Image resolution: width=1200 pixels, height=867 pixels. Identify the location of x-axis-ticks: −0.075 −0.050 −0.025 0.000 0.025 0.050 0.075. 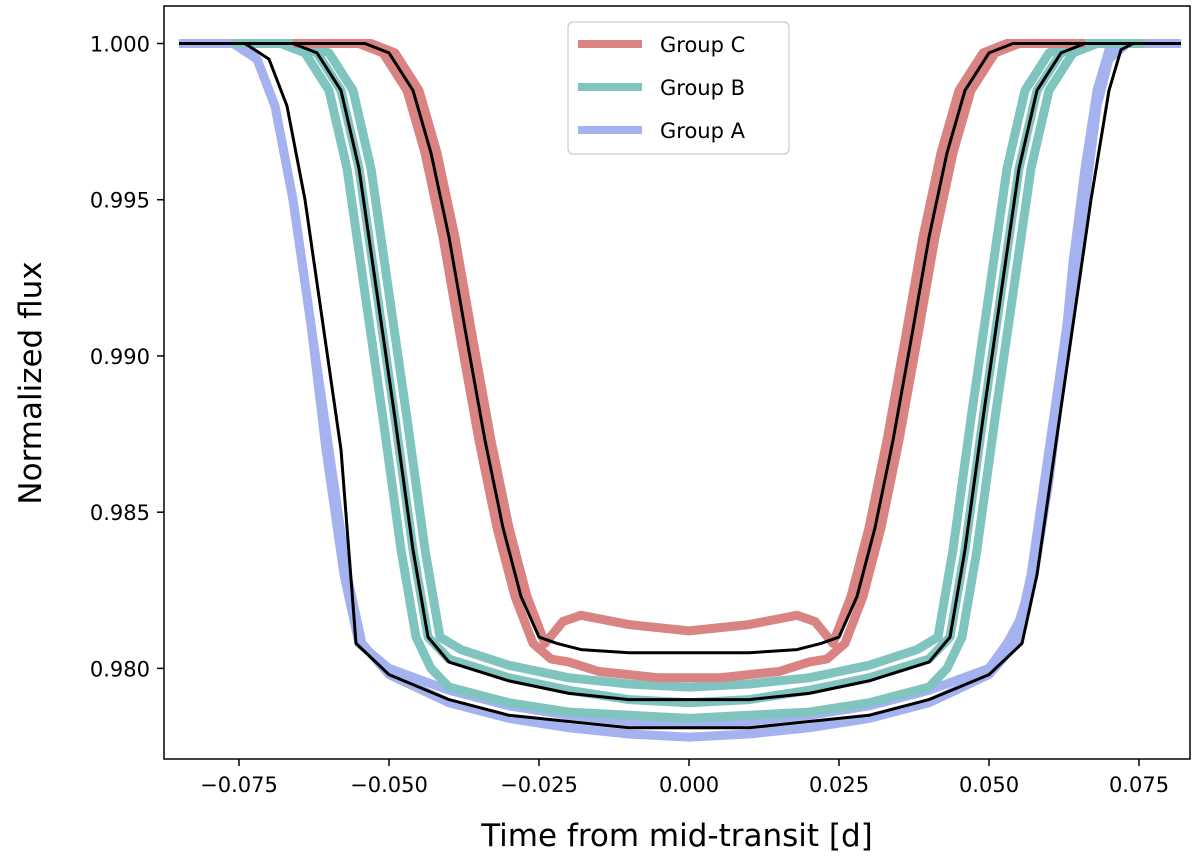
(684, 778).